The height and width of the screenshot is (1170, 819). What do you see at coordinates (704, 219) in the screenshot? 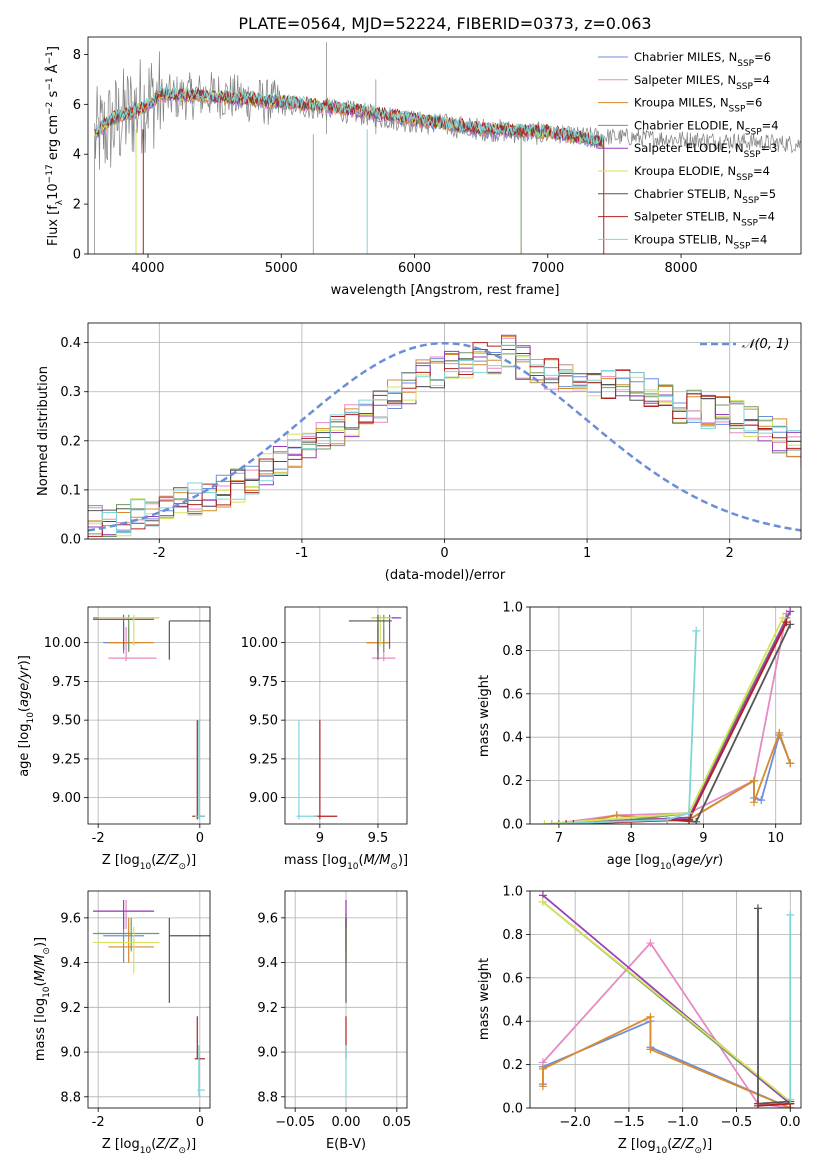
I see `legend-label: Salpeter STELIB, NSSP=4` at bounding box center [704, 219].